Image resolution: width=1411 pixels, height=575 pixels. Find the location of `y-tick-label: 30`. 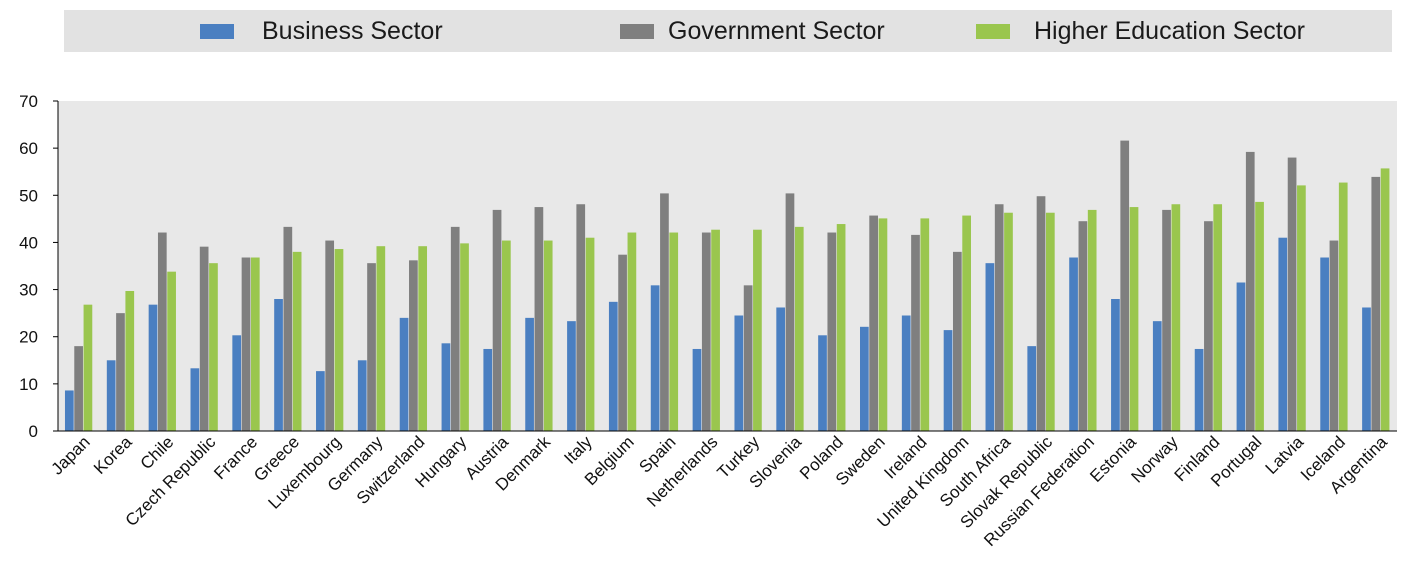

y-tick-label: 30 is located at coordinates (28, 290).